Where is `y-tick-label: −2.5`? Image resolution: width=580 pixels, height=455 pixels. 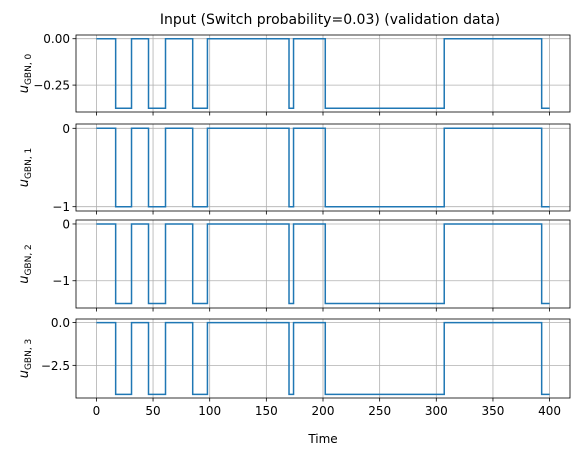 y-tick-label: −2.5 is located at coordinates (55, 366).